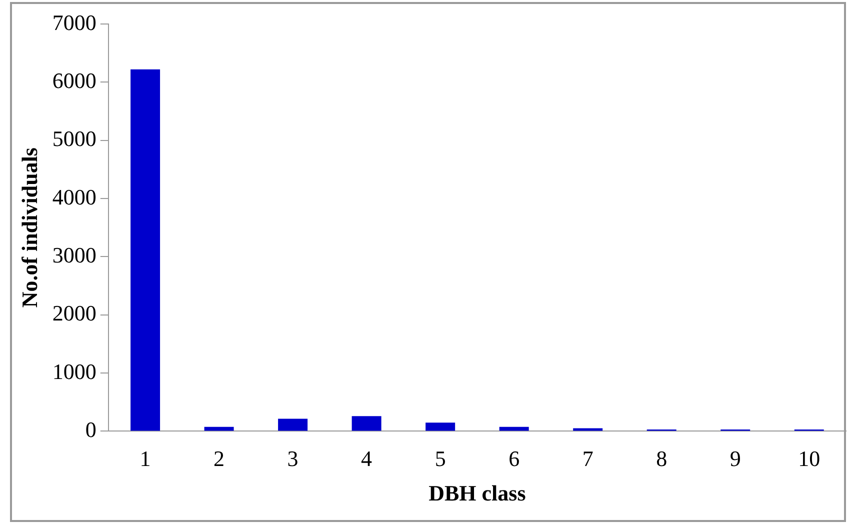 This screenshot has width=858, height=528. I want to click on x-axis-title: DBH class, so click(477, 493).